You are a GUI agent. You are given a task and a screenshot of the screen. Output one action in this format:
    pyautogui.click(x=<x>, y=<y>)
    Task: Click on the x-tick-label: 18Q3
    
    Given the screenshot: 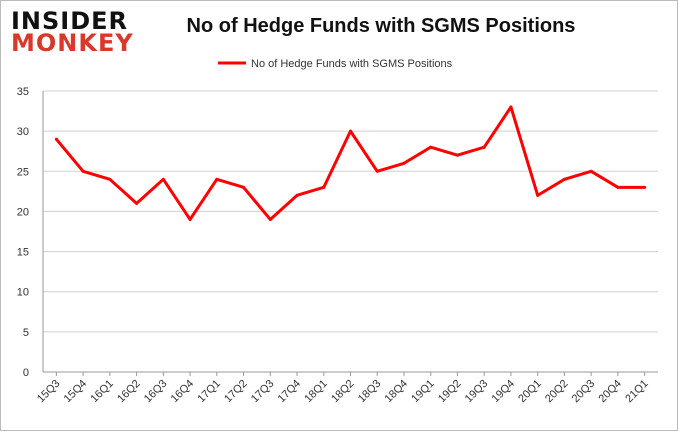 What is the action you would take?
    pyautogui.click(x=370, y=392)
    